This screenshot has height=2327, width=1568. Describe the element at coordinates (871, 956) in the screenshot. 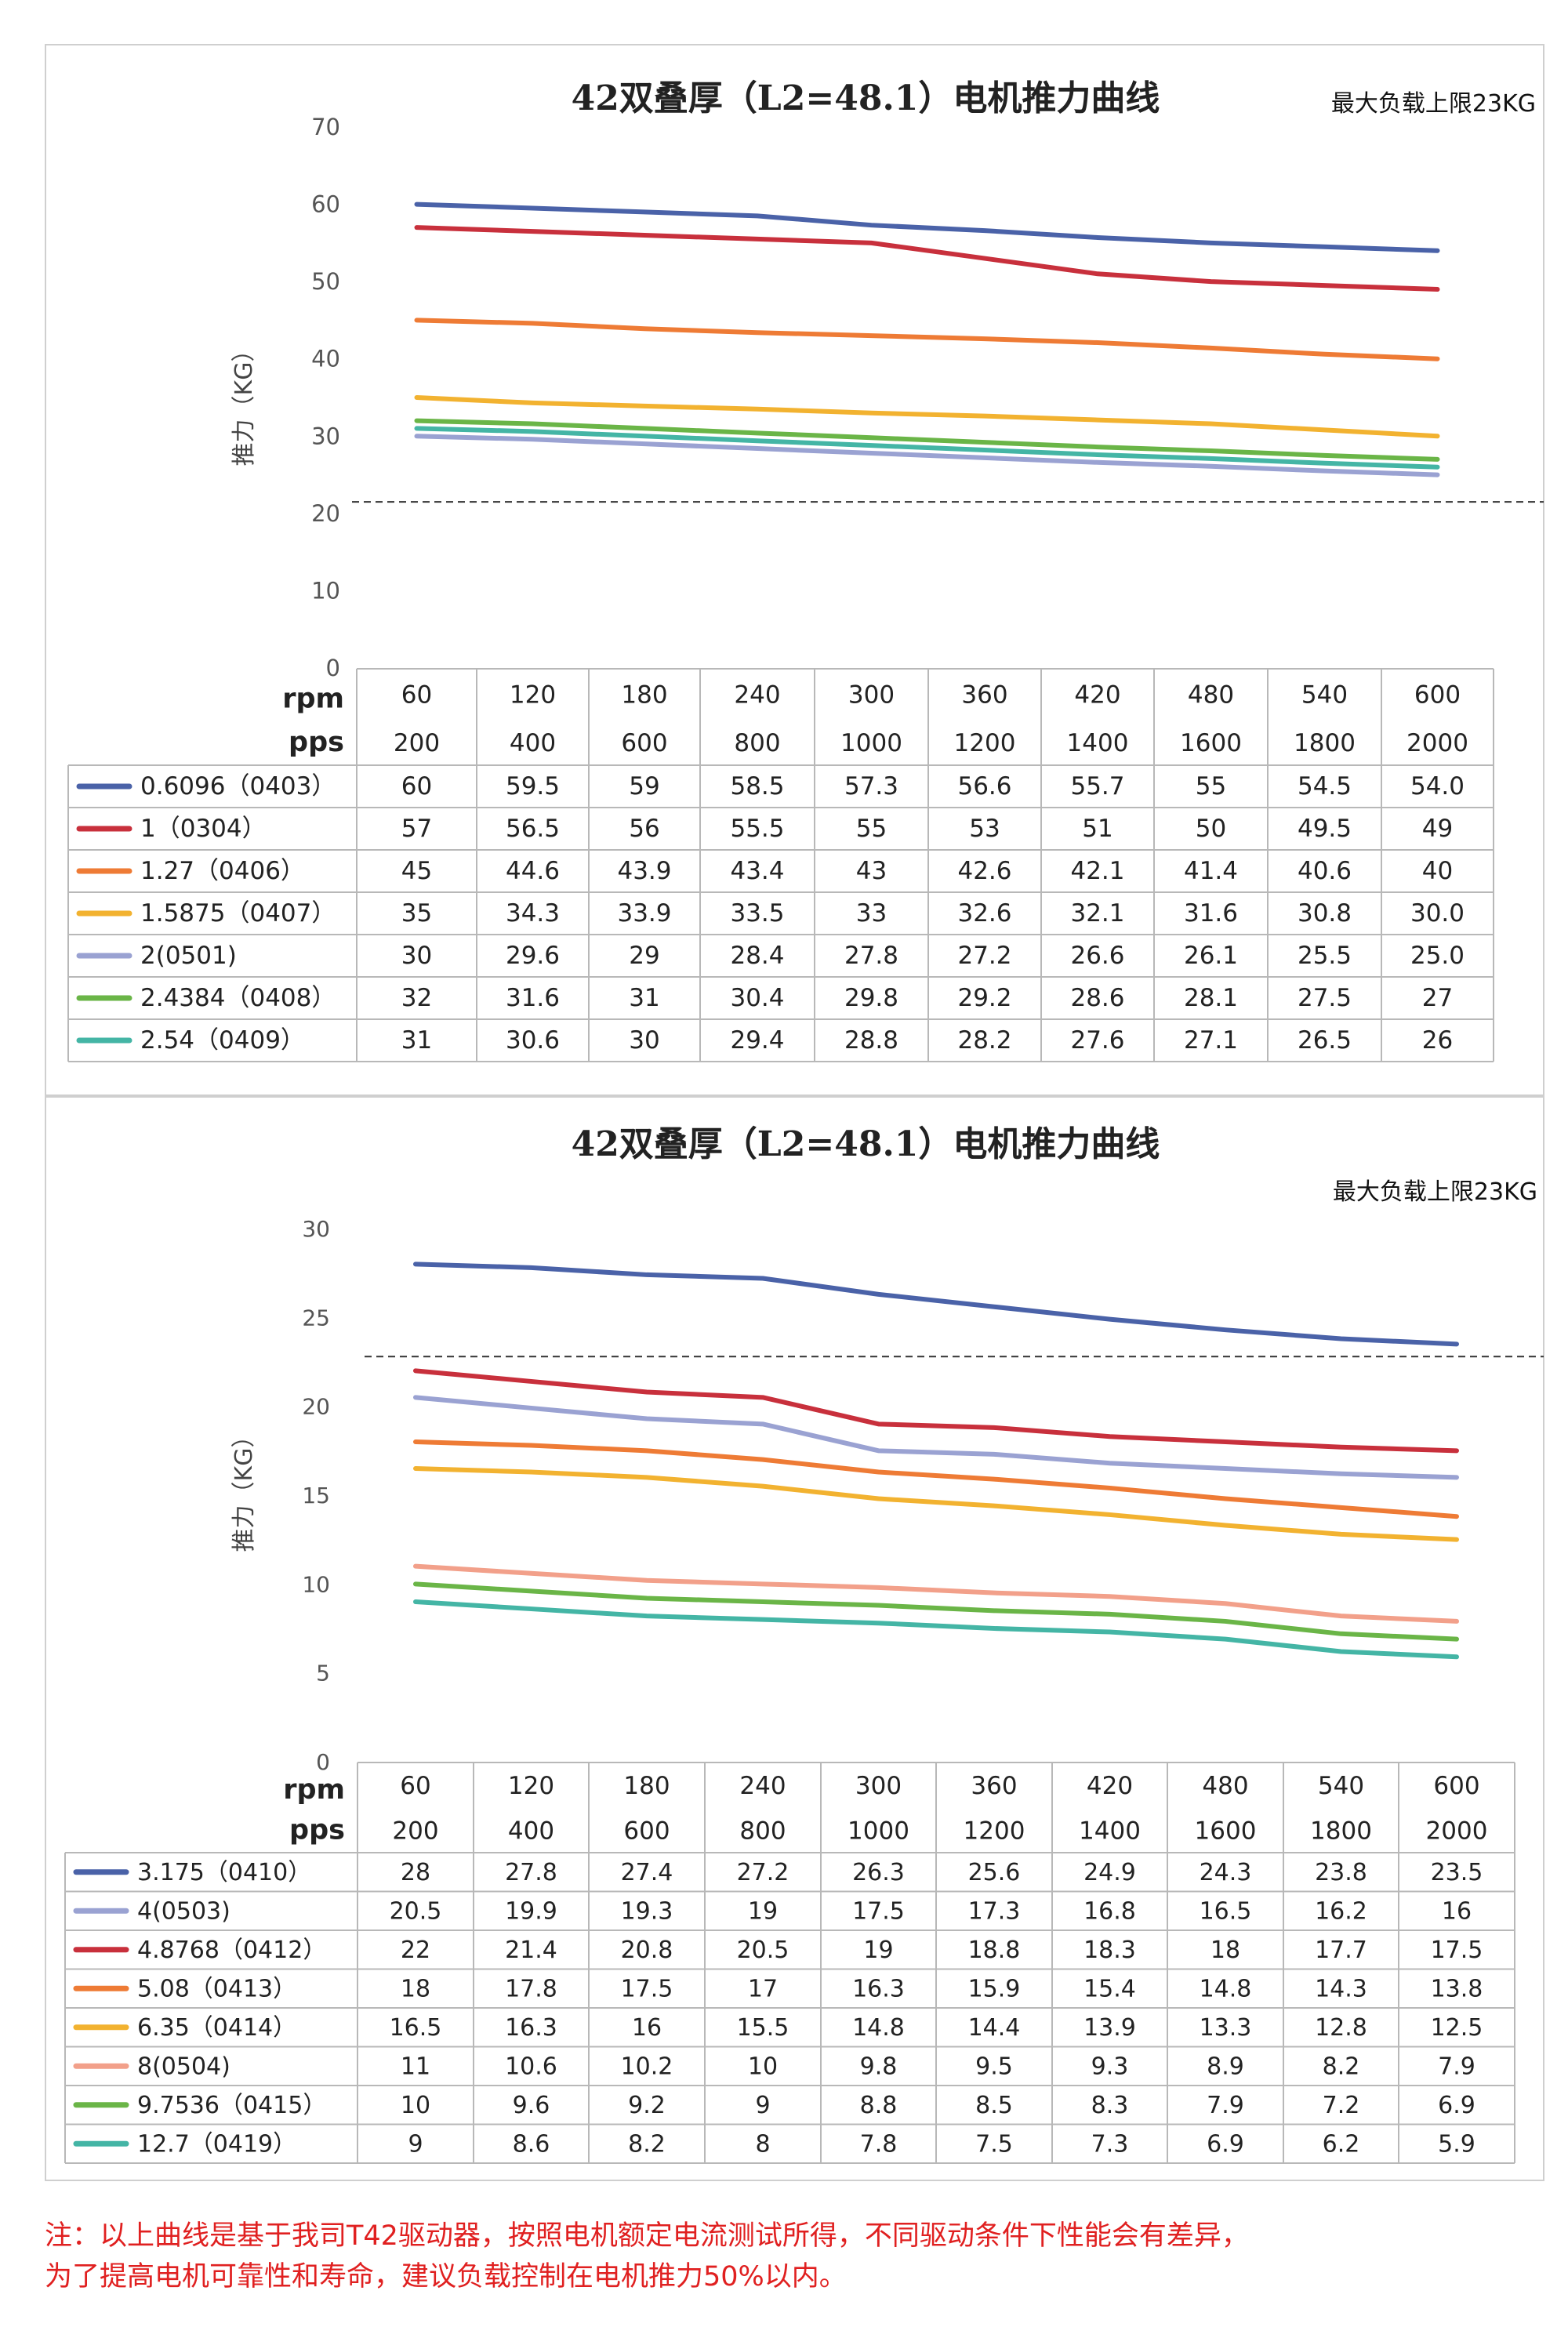

I see `table-cell-value: 27.8` at that location.